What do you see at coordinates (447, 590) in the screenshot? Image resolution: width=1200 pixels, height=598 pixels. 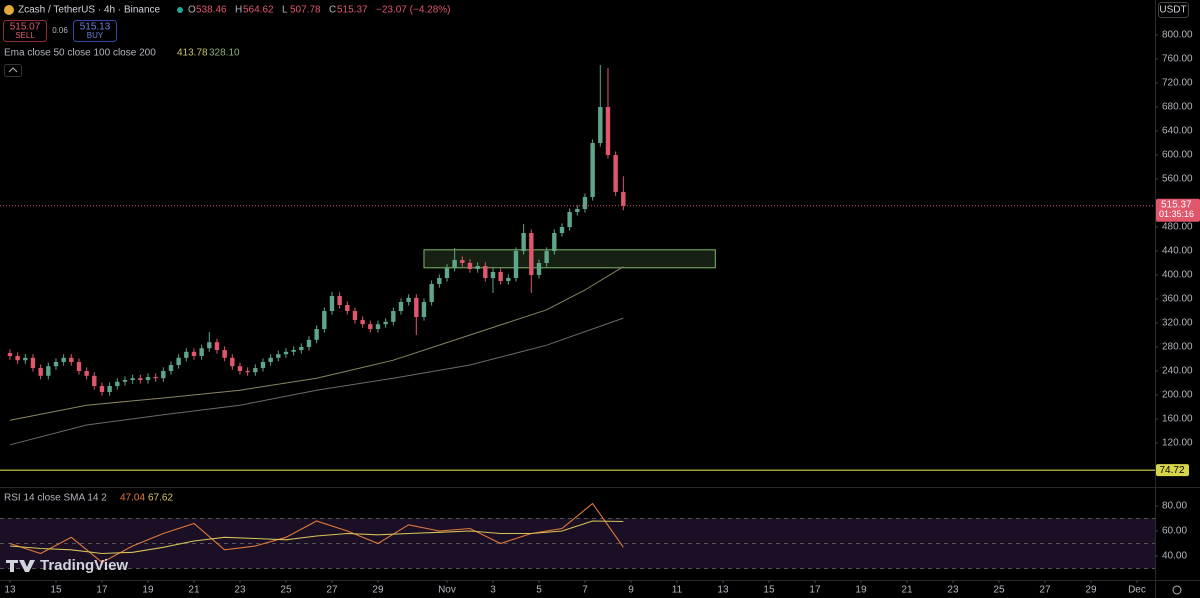 I see `x-tick-label: Nov` at bounding box center [447, 590].